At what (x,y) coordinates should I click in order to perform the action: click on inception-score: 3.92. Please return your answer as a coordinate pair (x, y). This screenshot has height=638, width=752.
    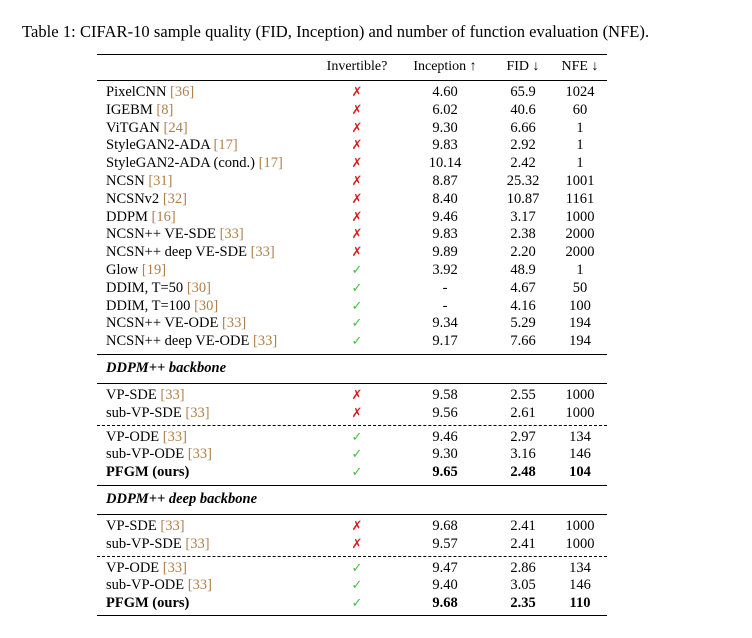
    Looking at the image, I should click on (445, 270).